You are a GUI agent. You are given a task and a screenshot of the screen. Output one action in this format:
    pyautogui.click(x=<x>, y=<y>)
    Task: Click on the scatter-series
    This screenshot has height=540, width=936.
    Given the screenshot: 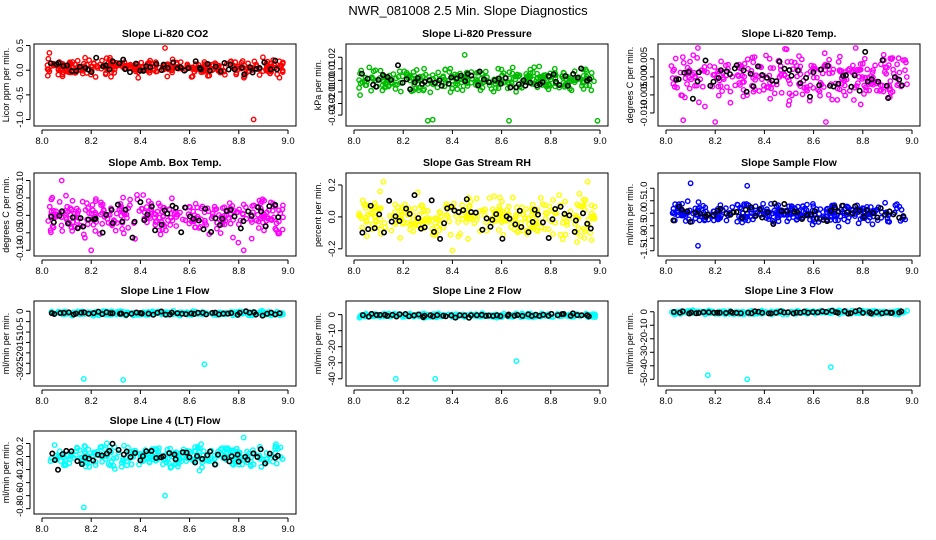 What is the action you would take?
    pyautogui.click(x=477, y=346)
    